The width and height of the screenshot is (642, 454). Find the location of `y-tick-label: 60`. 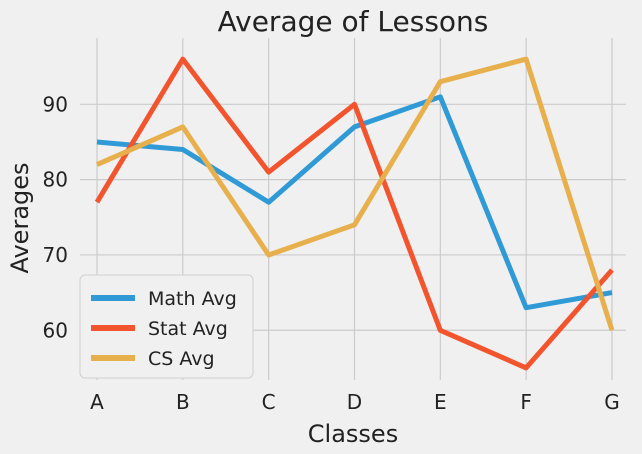

y-tick-label: 60 is located at coordinates (55, 330).